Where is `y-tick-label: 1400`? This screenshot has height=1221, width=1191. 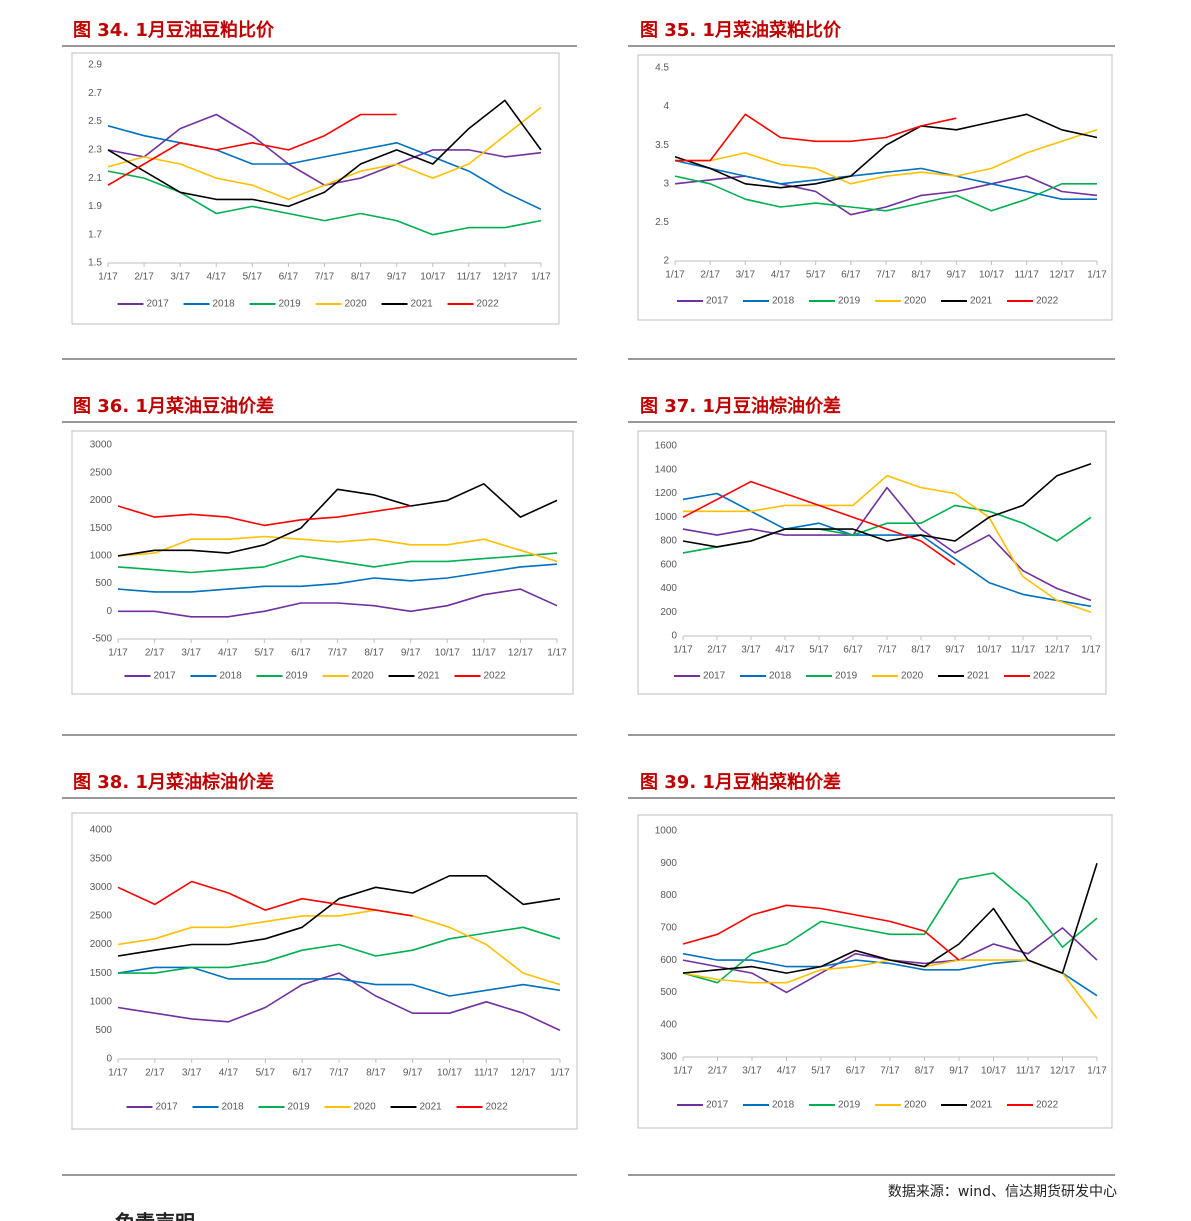 y-tick-label: 1400 is located at coordinates (666, 469).